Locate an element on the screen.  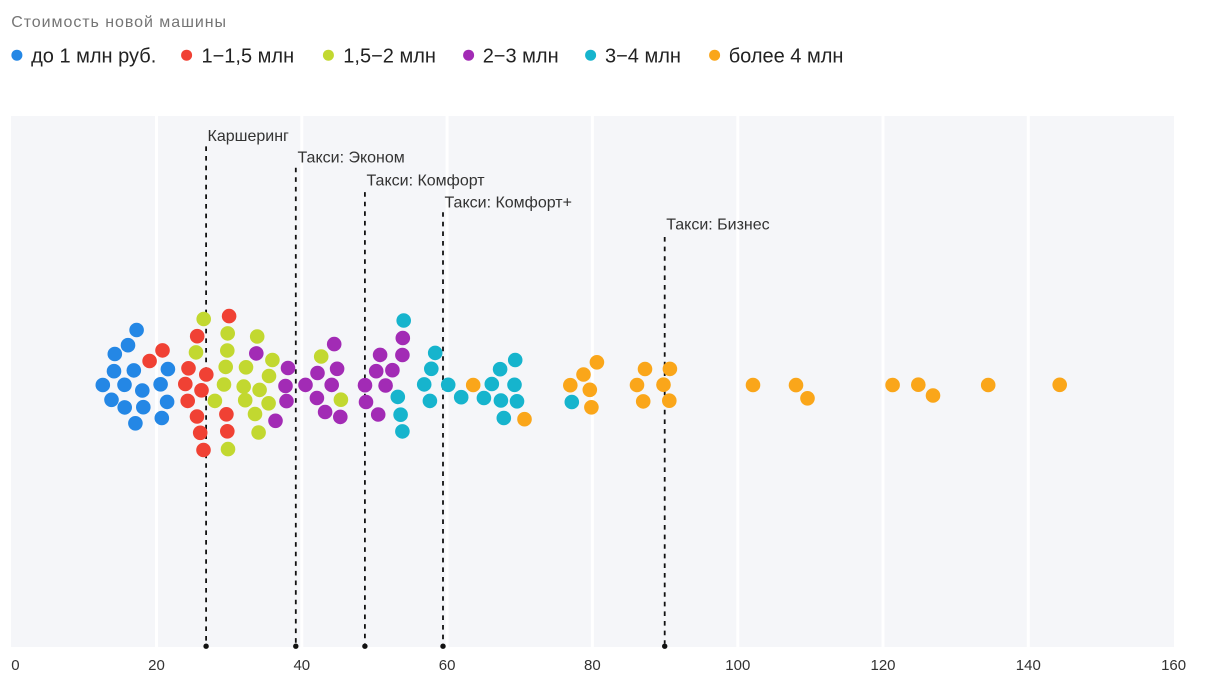
svg-text: Стоимость новой машины is located at coordinates (119, 22).